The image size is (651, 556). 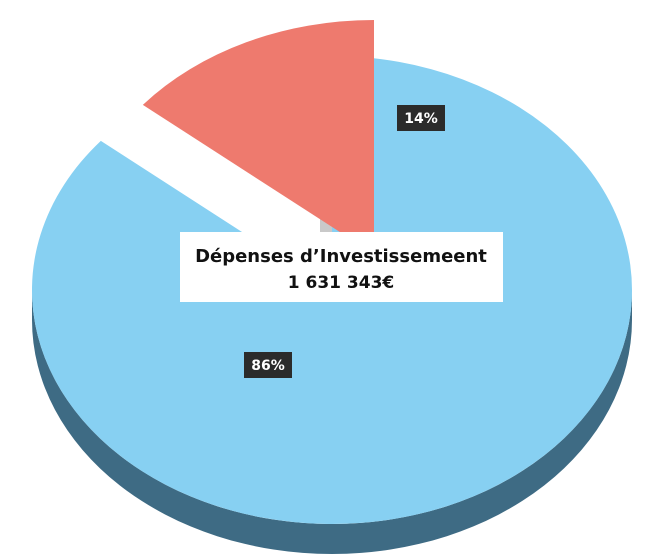 I want to click on slice-label-1: 14%, so click(x=421, y=119).